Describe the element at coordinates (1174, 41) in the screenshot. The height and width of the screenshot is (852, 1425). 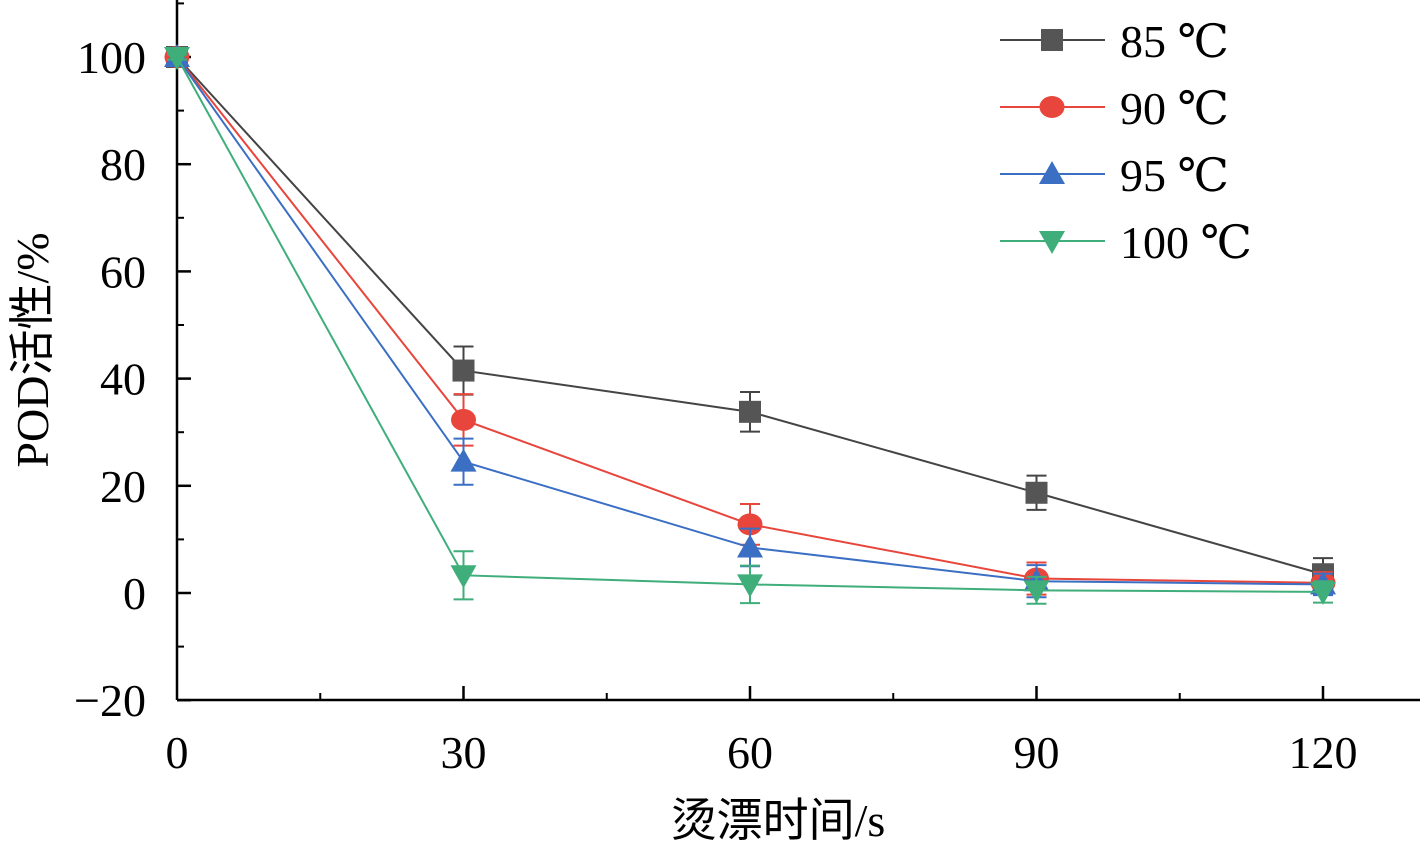
I see `legend-label: 85 ℃` at that location.